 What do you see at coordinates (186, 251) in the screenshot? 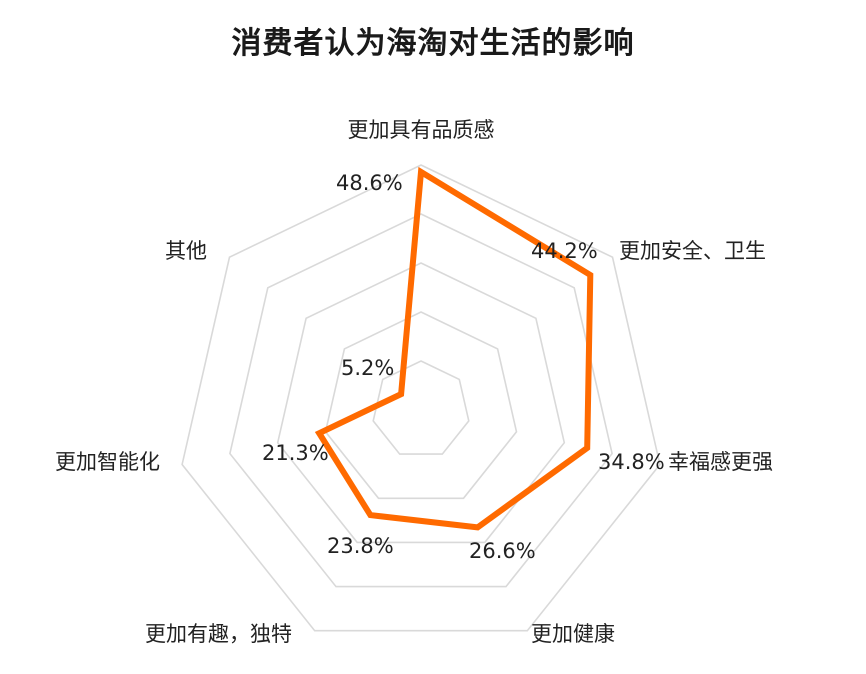
I see `axis-label: 其他` at bounding box center [186, 251].